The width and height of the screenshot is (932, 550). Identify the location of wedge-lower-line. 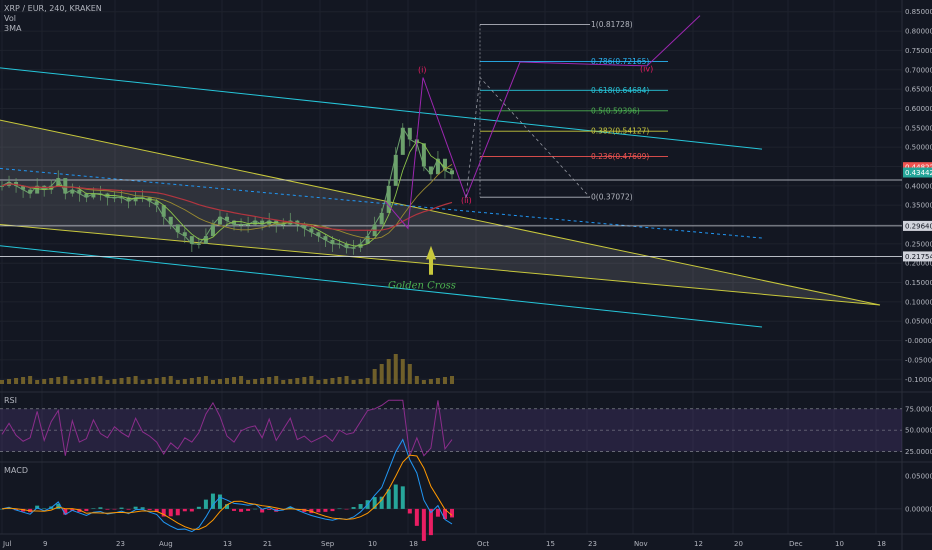
(440, 265).